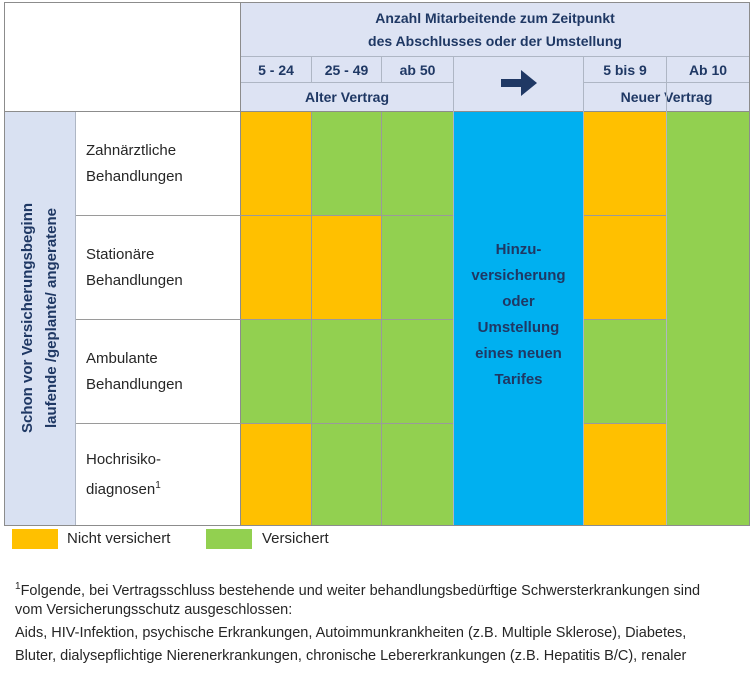 The image size is (752, 675). I want to click on arrow-right-icon, so click(519, 84).